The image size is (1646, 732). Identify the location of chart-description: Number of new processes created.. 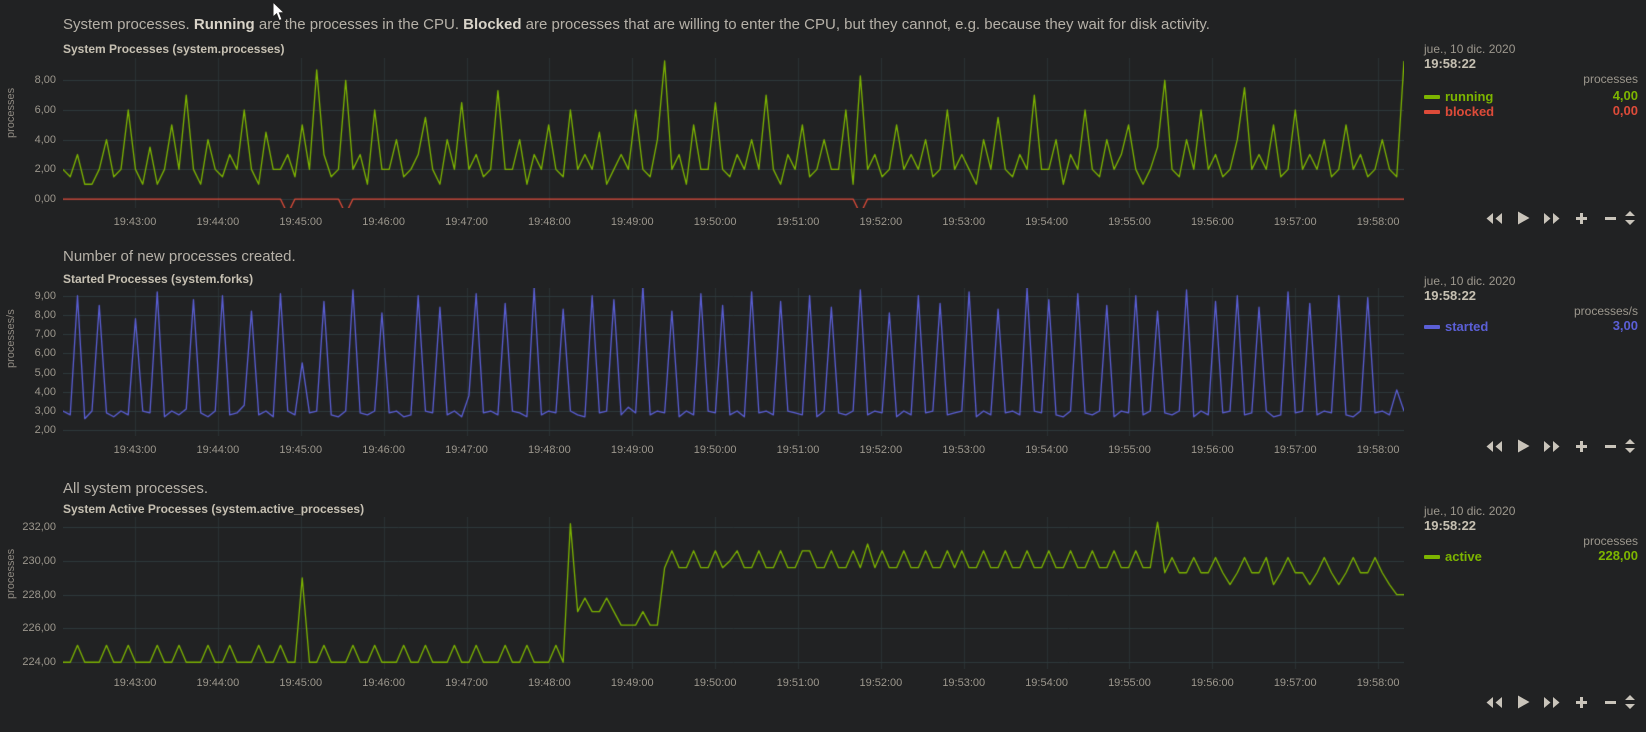
(179, 256).